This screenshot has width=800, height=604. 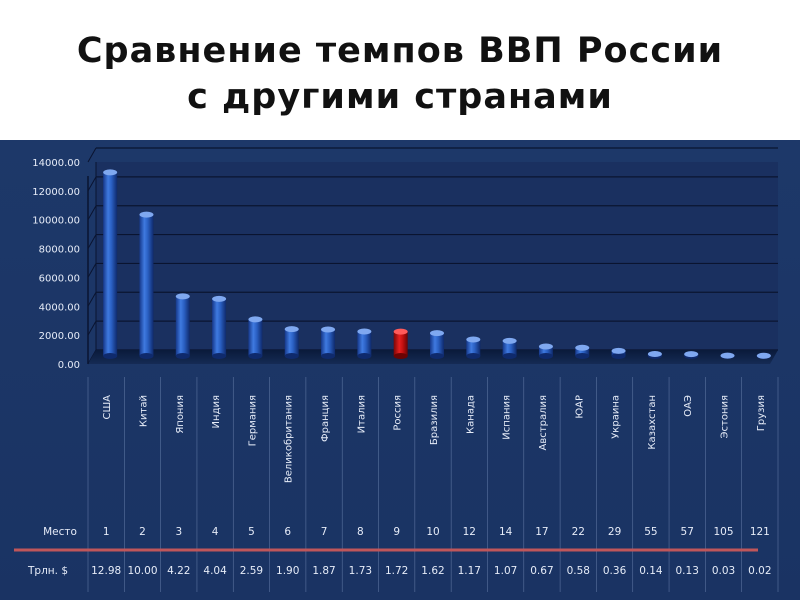 I want to click on rank-row-label: Место, so click(x=60, y=532).